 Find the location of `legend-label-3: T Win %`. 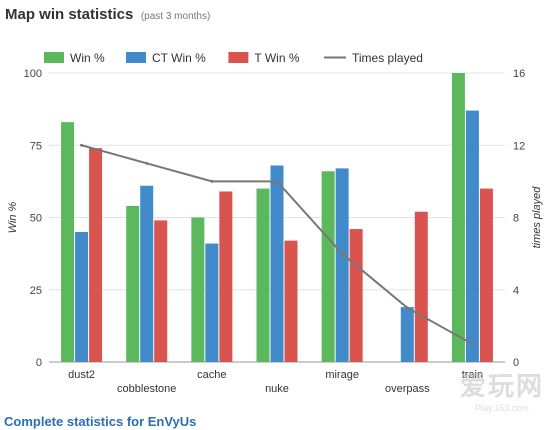

legend-label-3: T Win % is located at coordinates (276, 58).